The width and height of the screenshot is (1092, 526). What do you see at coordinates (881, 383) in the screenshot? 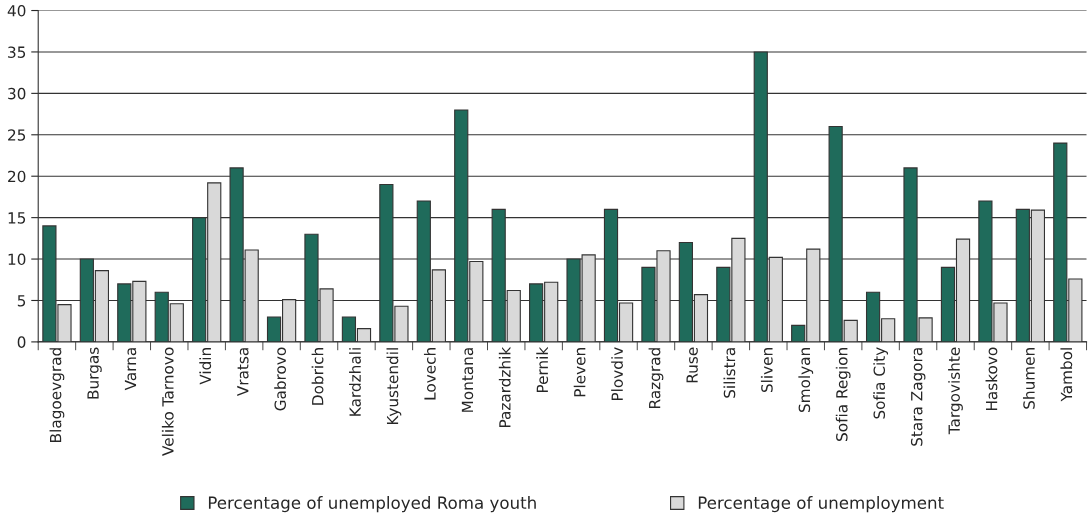
I see `x-tick-label: Sofia City` at bounding box center [881, 383].